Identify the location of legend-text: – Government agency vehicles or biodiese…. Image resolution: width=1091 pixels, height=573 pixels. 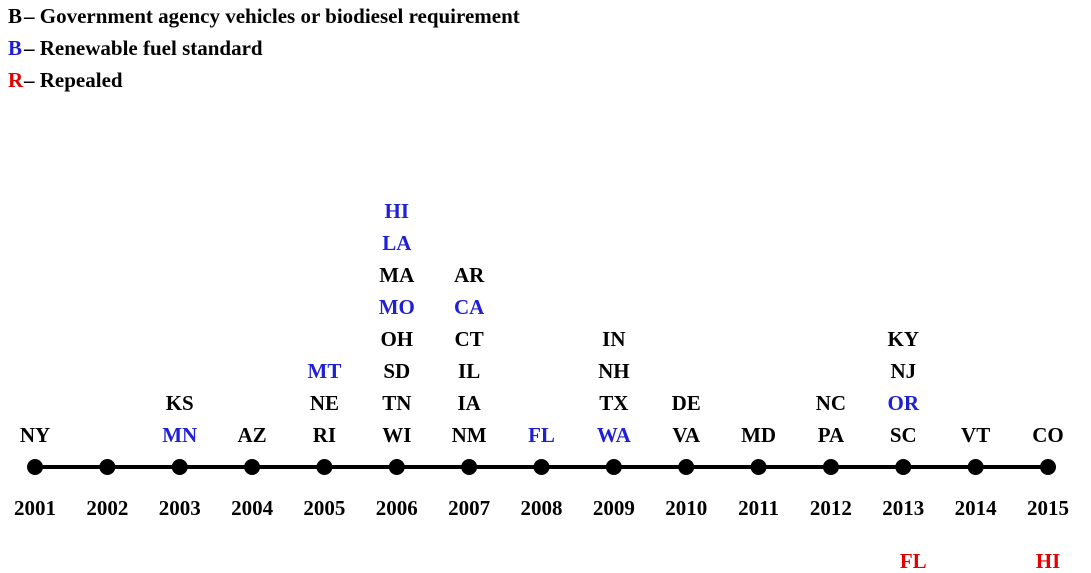
(271, 16).